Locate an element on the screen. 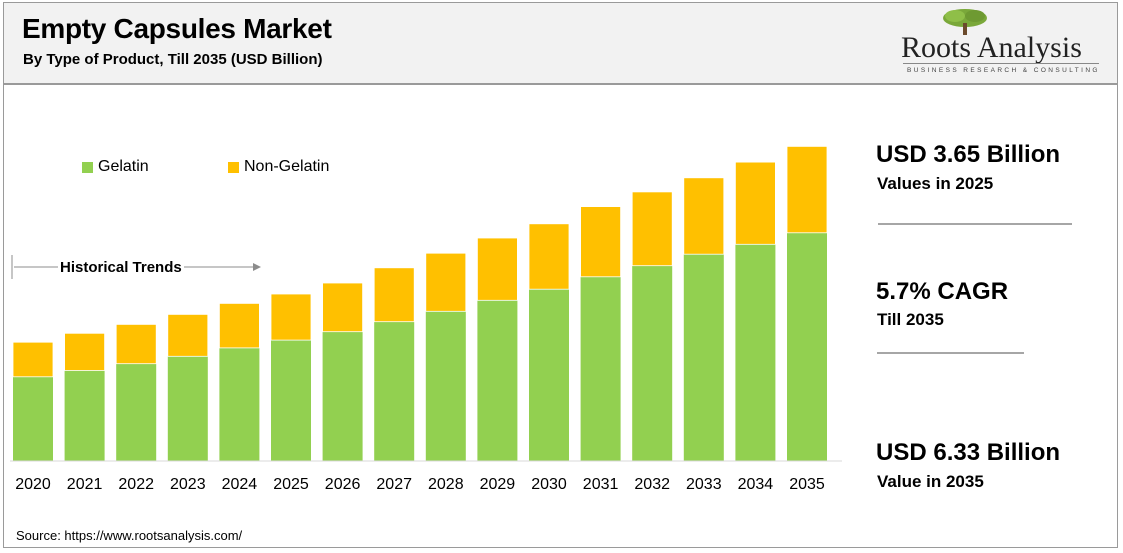 This screenshot has width=1123, height=553. tree-icon is located at coordinates (965, 22).